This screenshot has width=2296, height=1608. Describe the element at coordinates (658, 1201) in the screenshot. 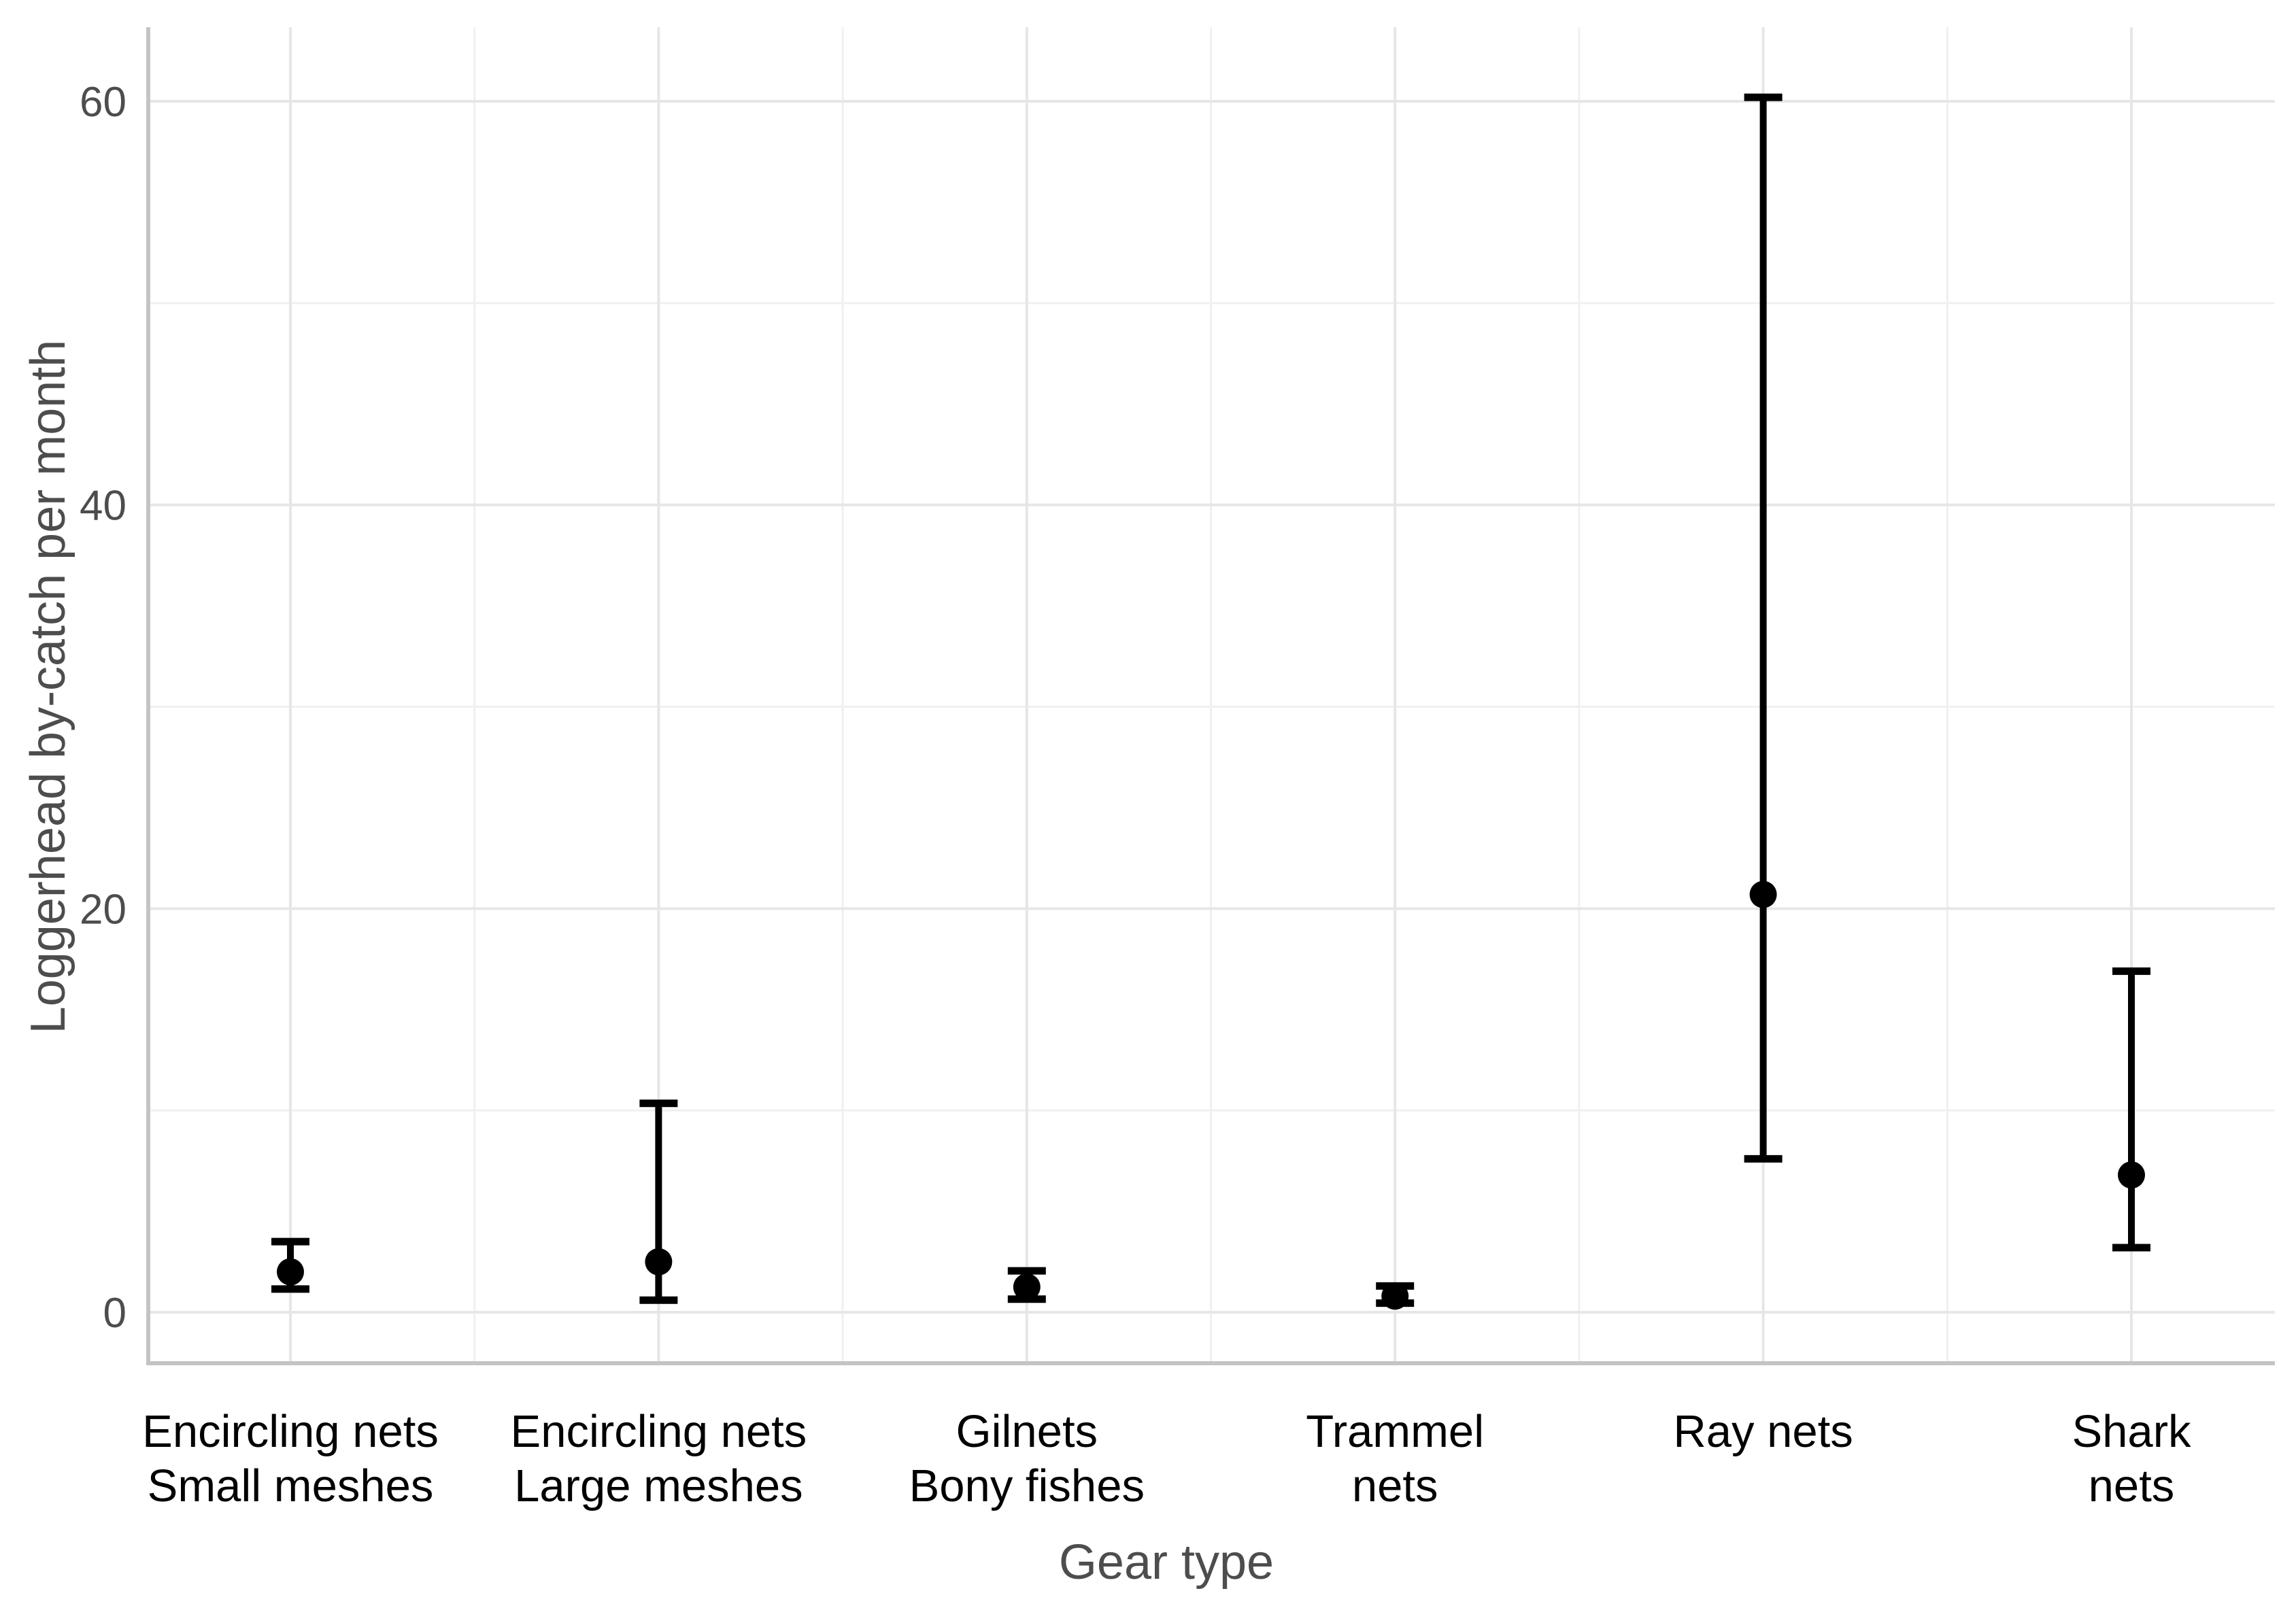

I see `pointrange-encircling-large` at that location.